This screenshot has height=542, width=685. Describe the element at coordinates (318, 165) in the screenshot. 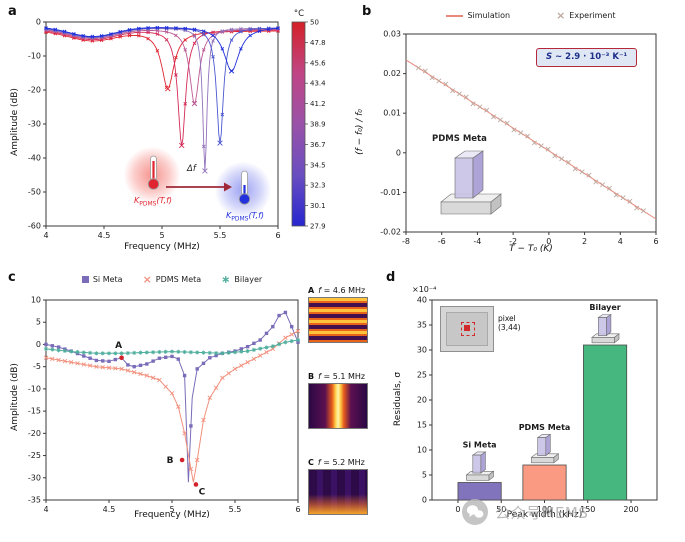

I see `colorbar-tick-label: 34.5` at that location.